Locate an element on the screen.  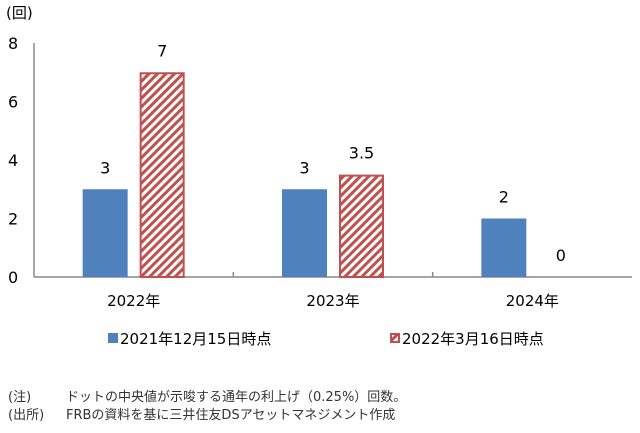
x-tick-label: 2023年 is located at coordinates (332, 301).